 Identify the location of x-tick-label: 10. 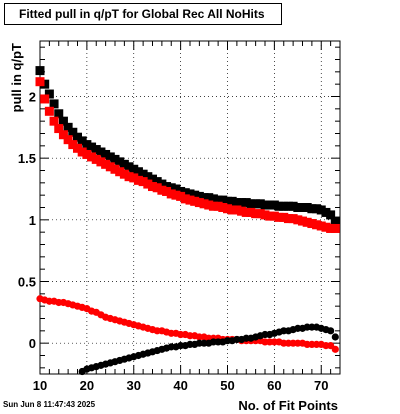
(40, 385).